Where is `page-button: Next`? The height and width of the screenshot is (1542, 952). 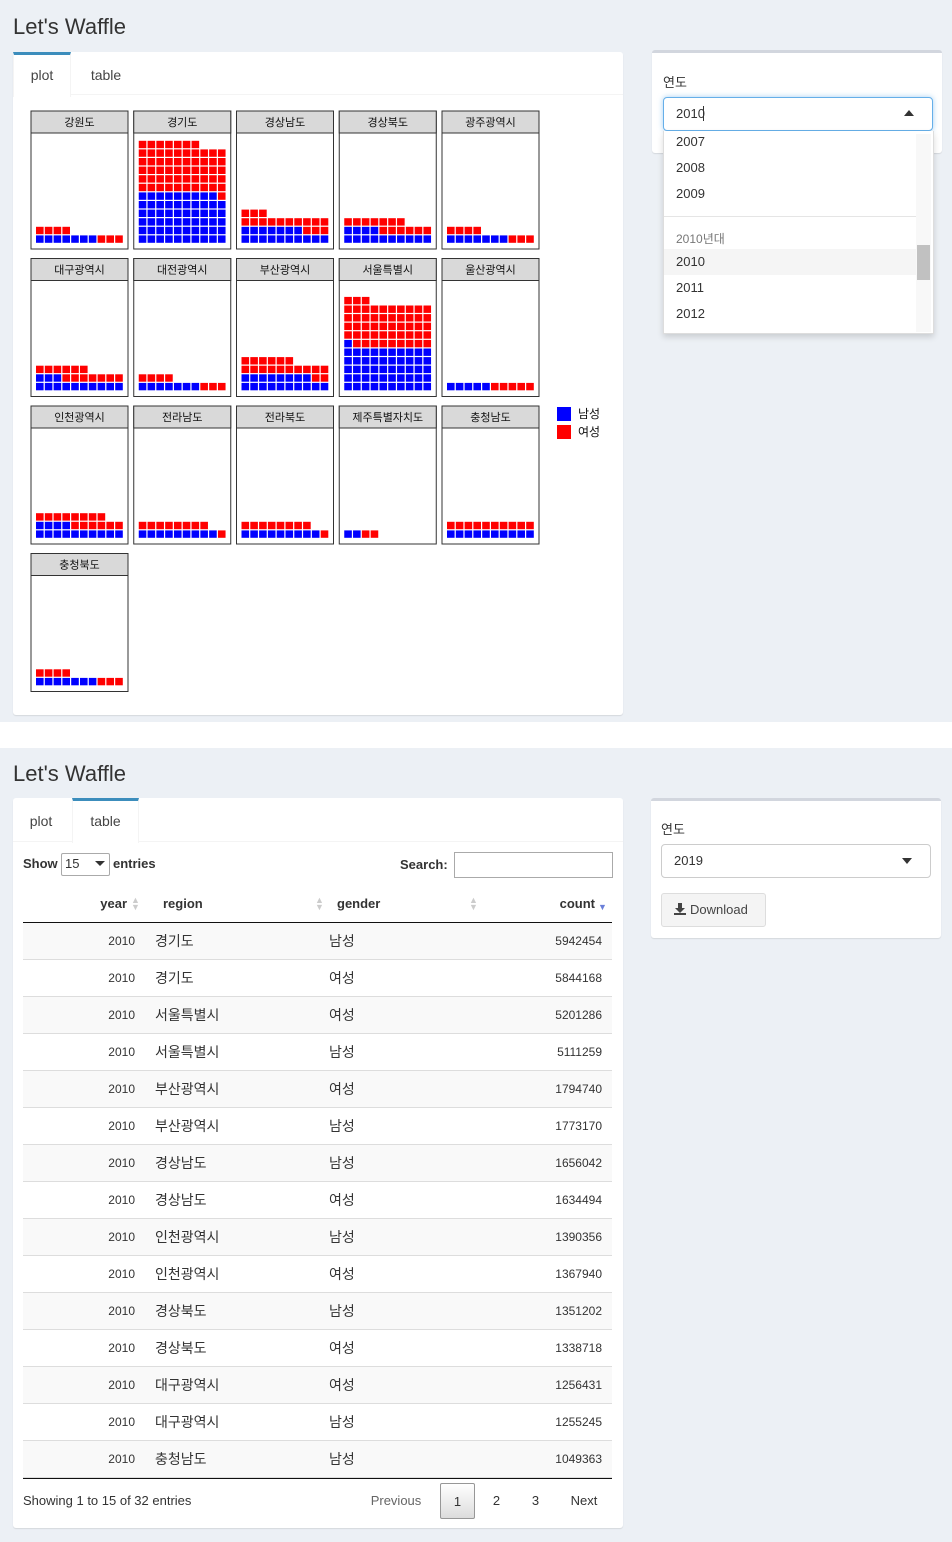 page-button: Next is located at coordinates (584, 1500).